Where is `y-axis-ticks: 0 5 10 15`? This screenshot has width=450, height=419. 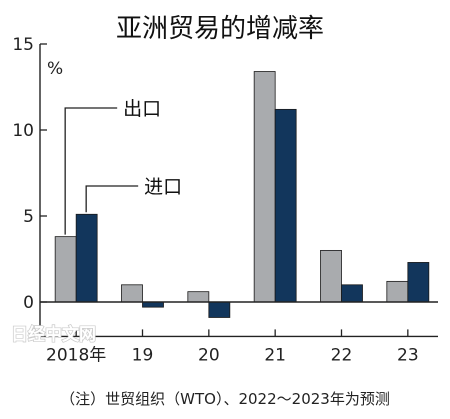 y-axis-ticks: 0 5 10 15 is located at coordinates (29, 174).